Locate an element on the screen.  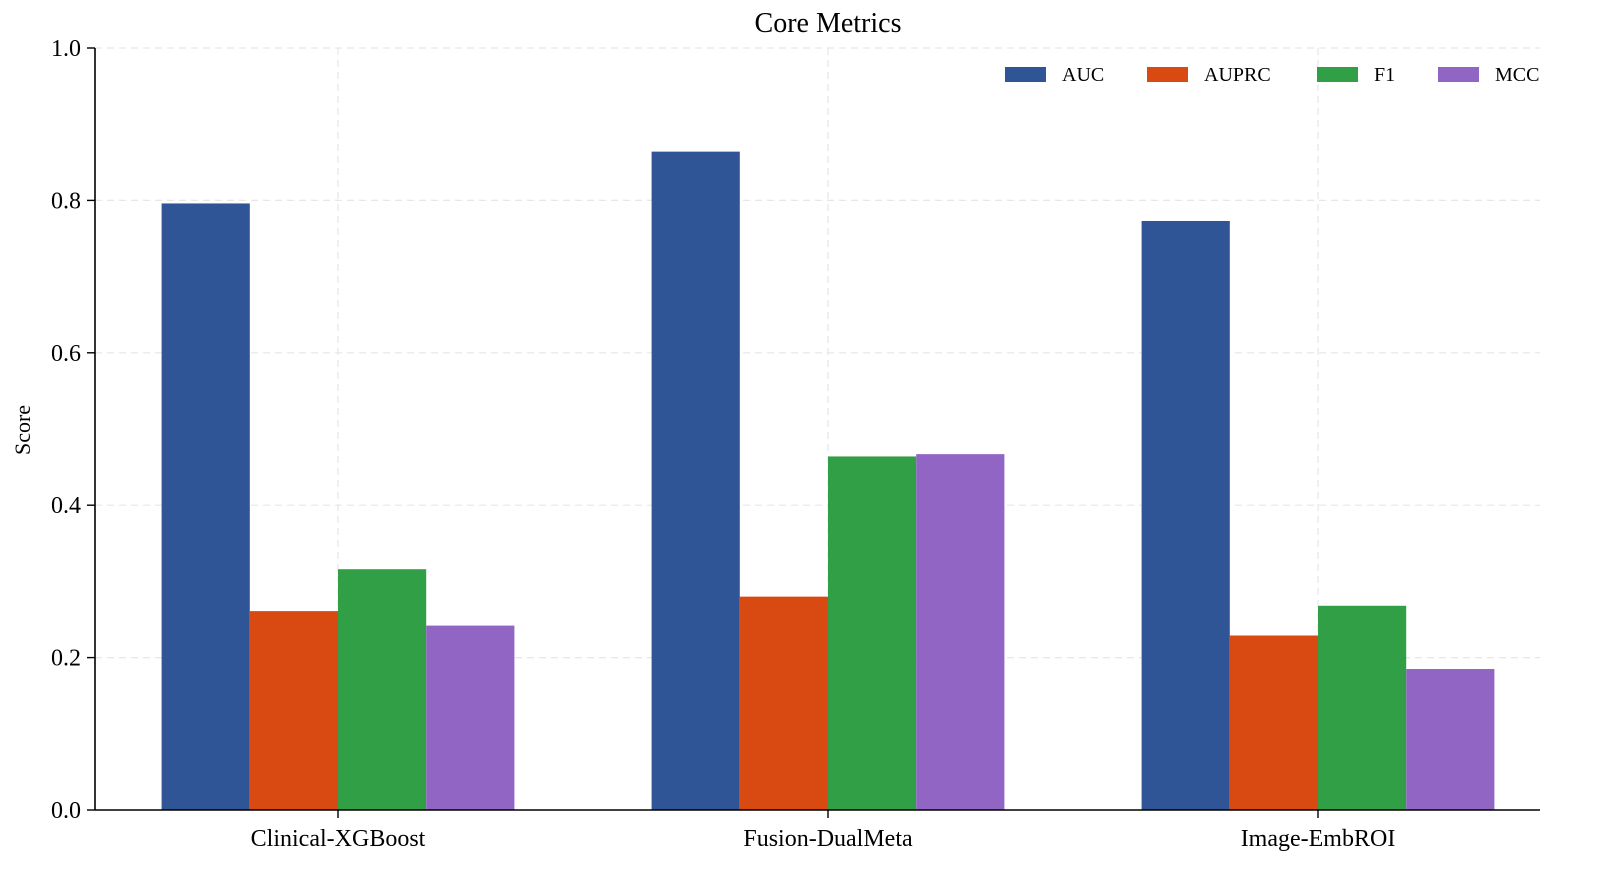
bar-mcc-image-embroi is located at coordinates (1450, 739).